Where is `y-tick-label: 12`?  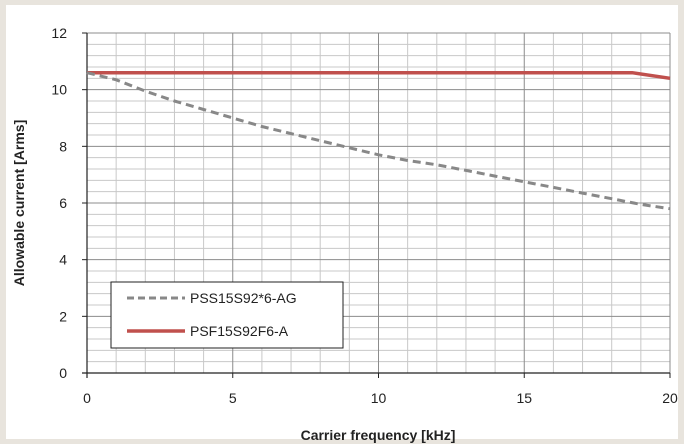 y-tick-label: 12 is located at coordinates (59, 33).